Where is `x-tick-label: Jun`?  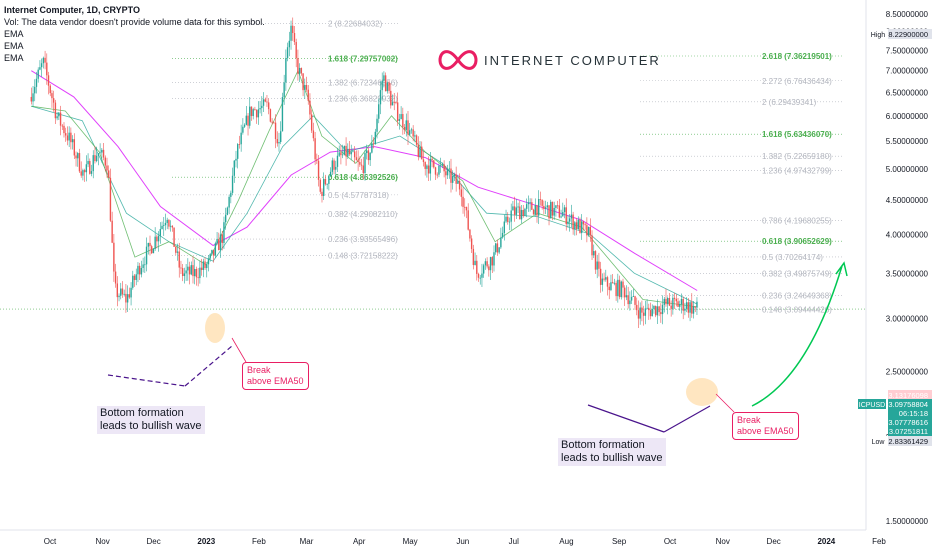 x-tick-label: Jun is located at coordinates (462, 541).